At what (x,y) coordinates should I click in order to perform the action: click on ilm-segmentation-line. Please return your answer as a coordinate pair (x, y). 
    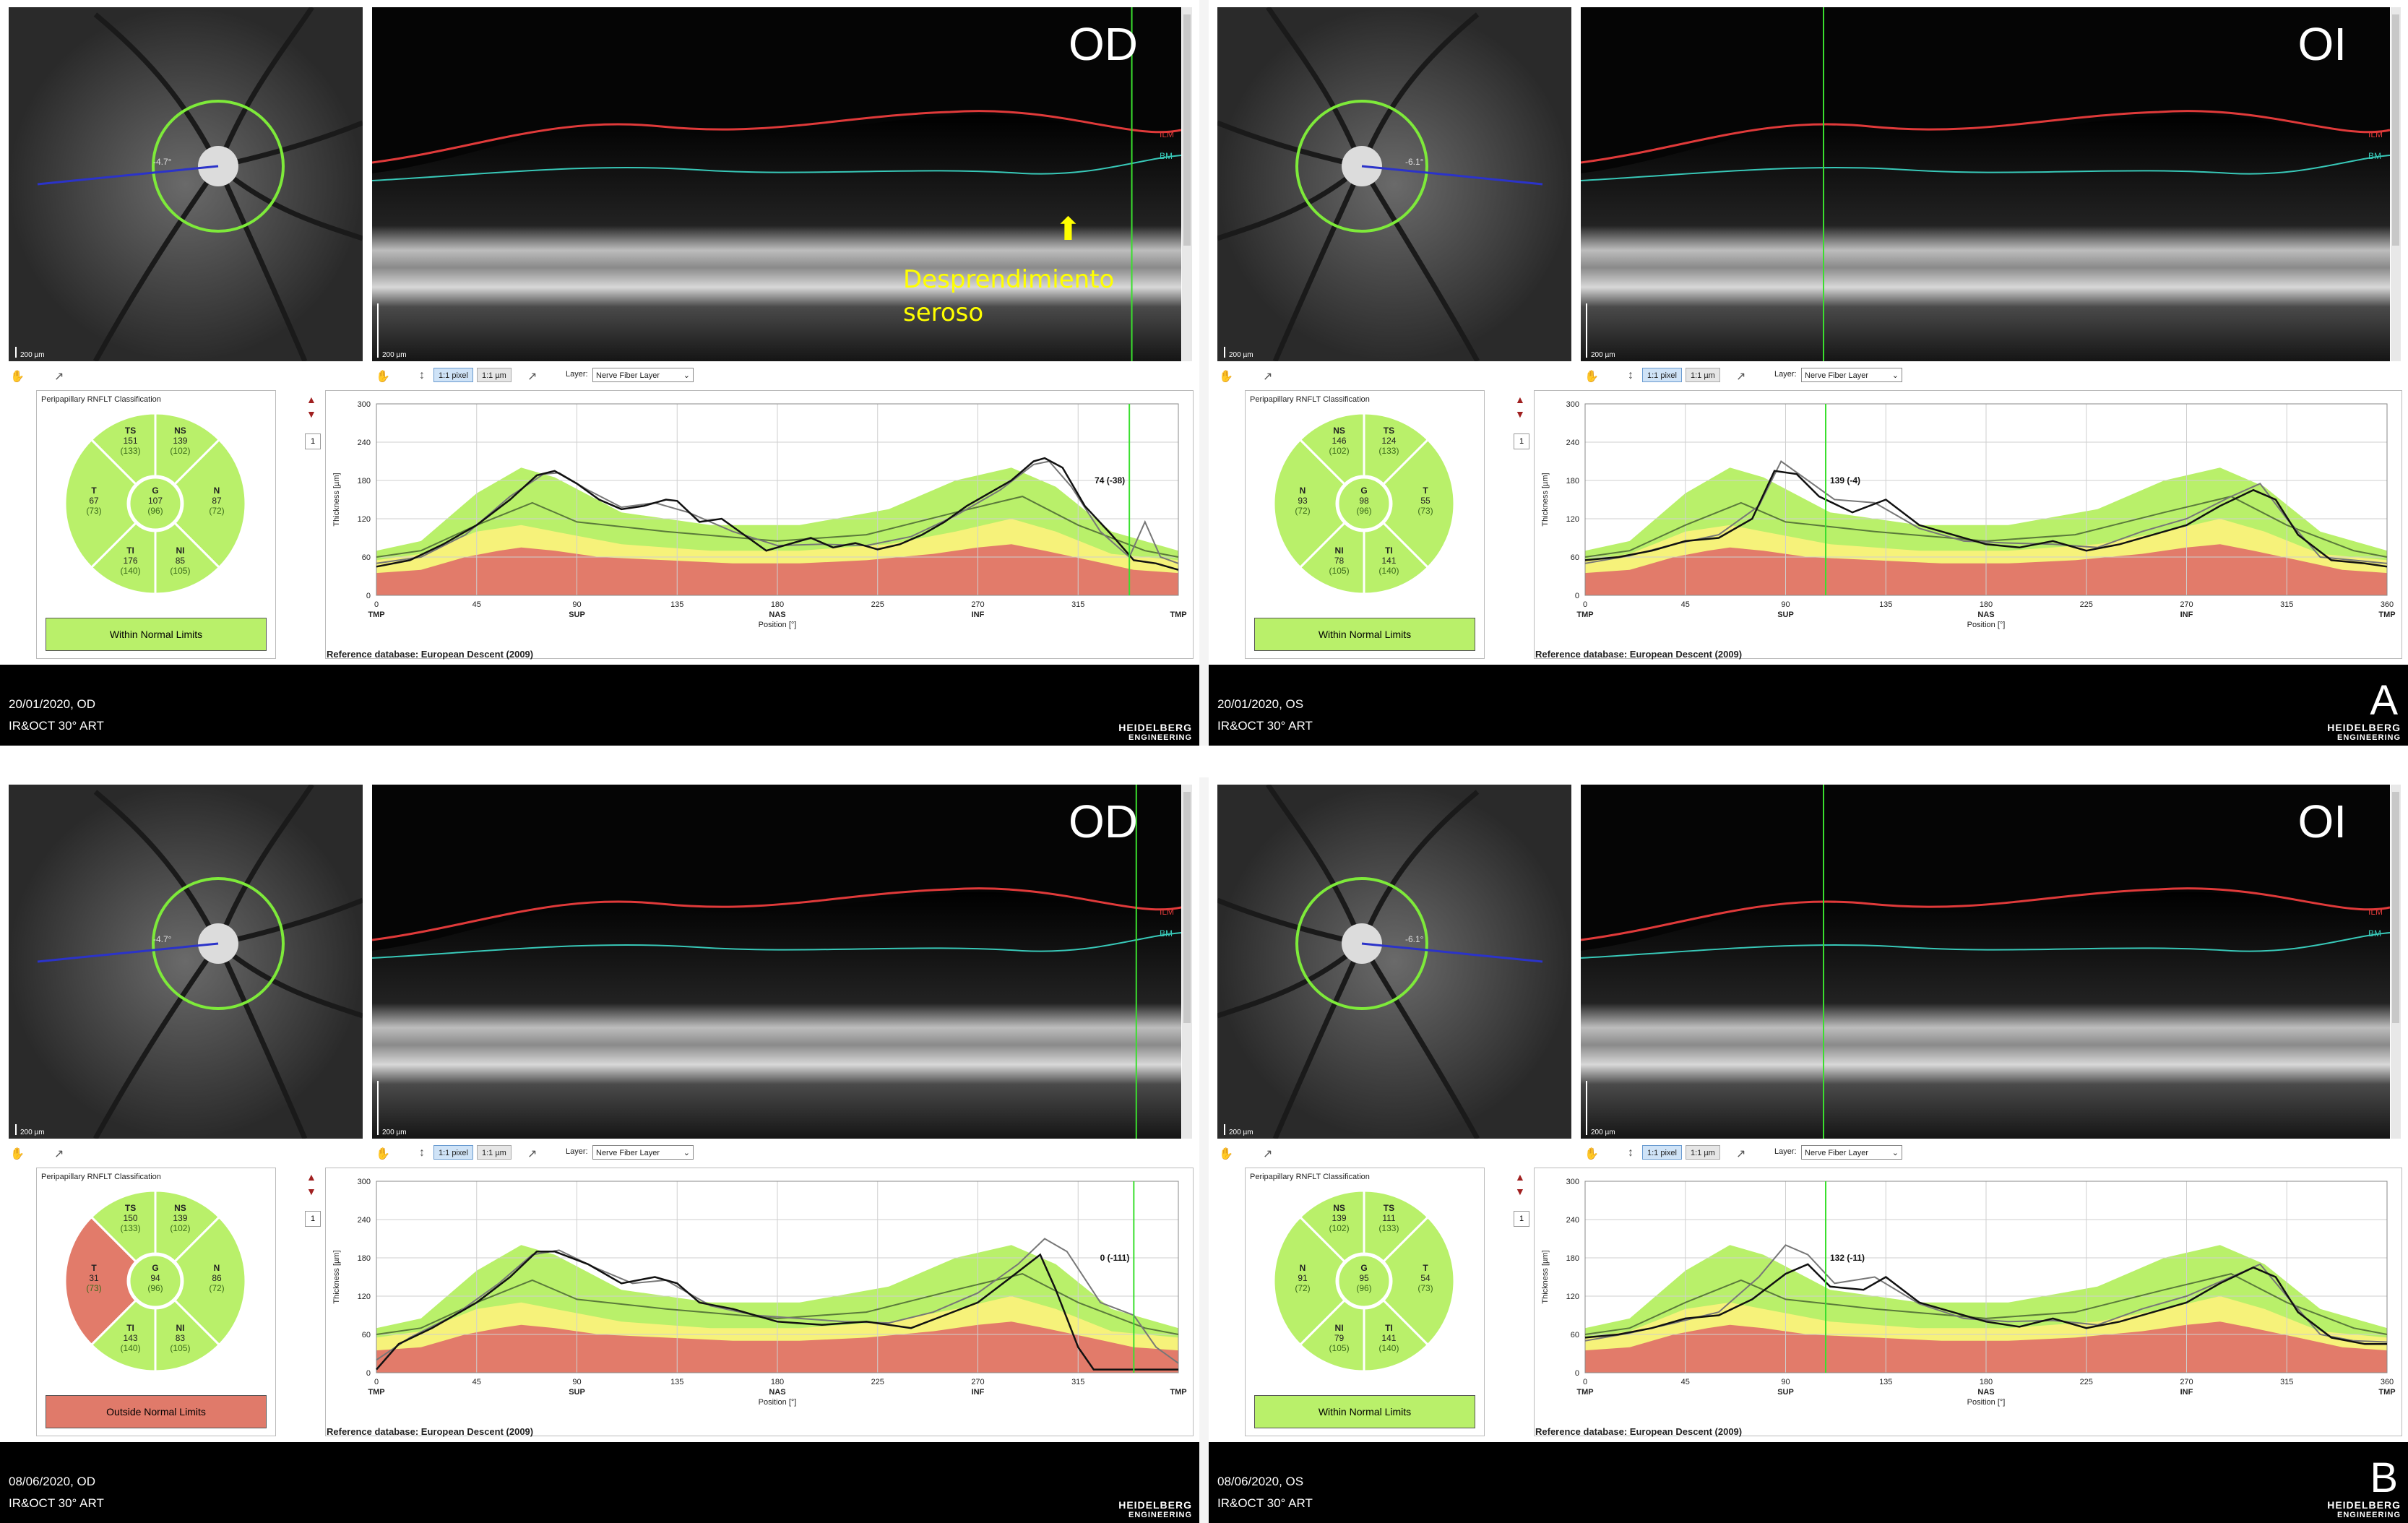
    Looking at the image, I should click on (776, 137).